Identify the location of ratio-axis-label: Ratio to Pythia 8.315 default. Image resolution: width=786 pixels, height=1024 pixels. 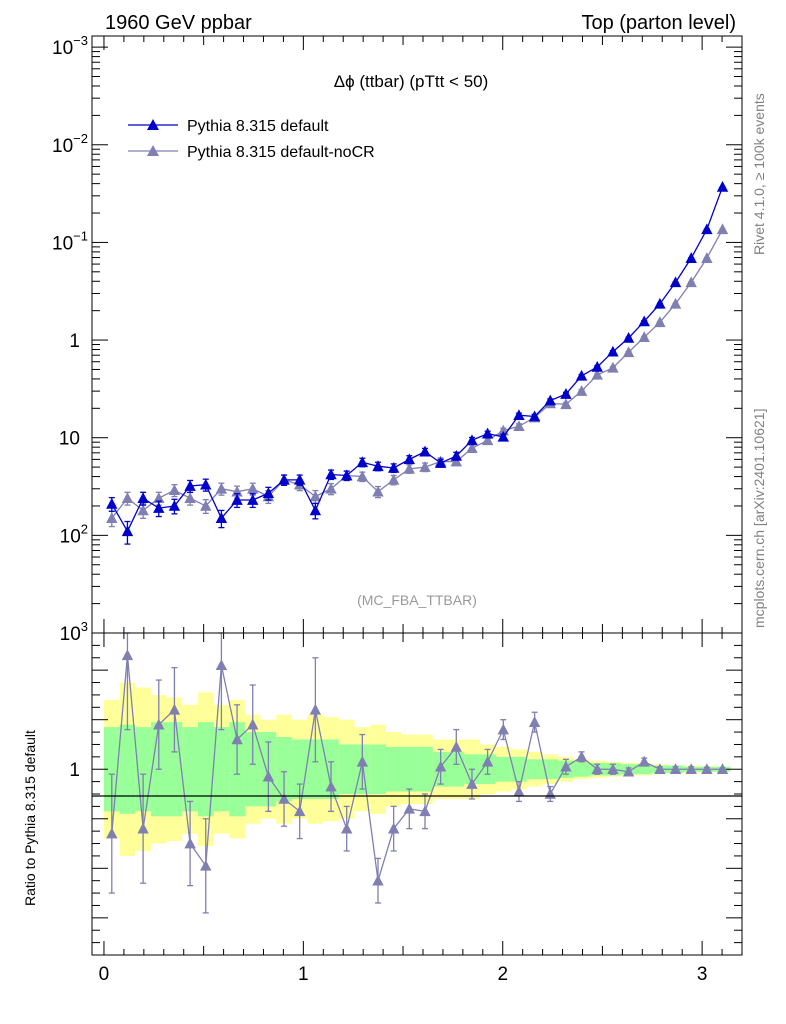
(30, 818).